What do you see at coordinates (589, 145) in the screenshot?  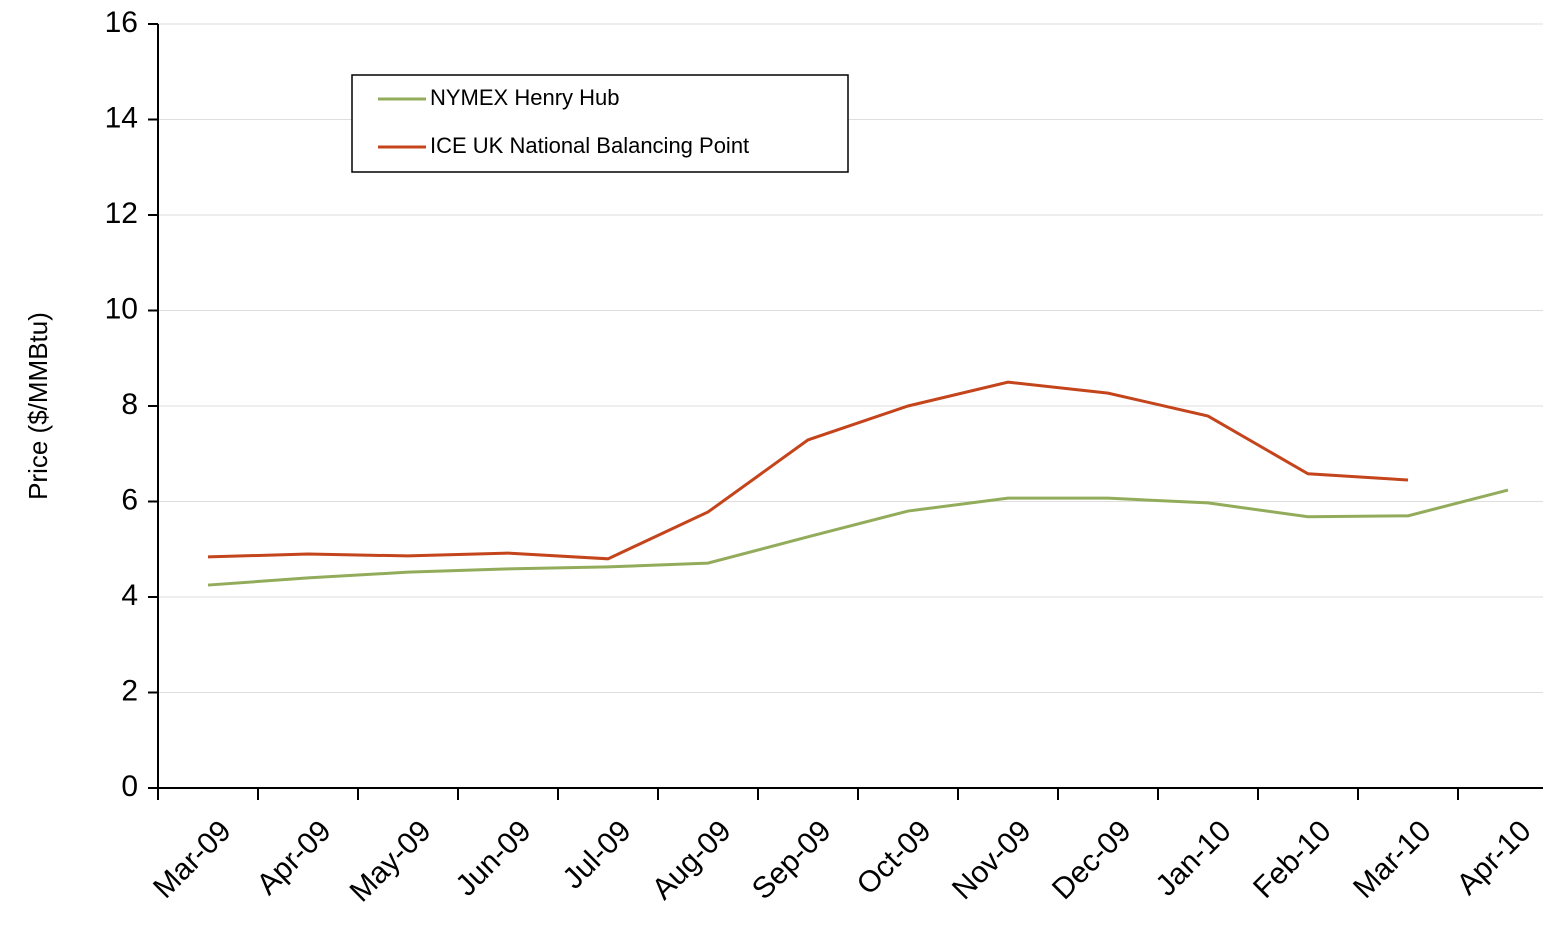 I see `legend-label: ICE UK National Balancing Point` at bounding box center [589, 145].